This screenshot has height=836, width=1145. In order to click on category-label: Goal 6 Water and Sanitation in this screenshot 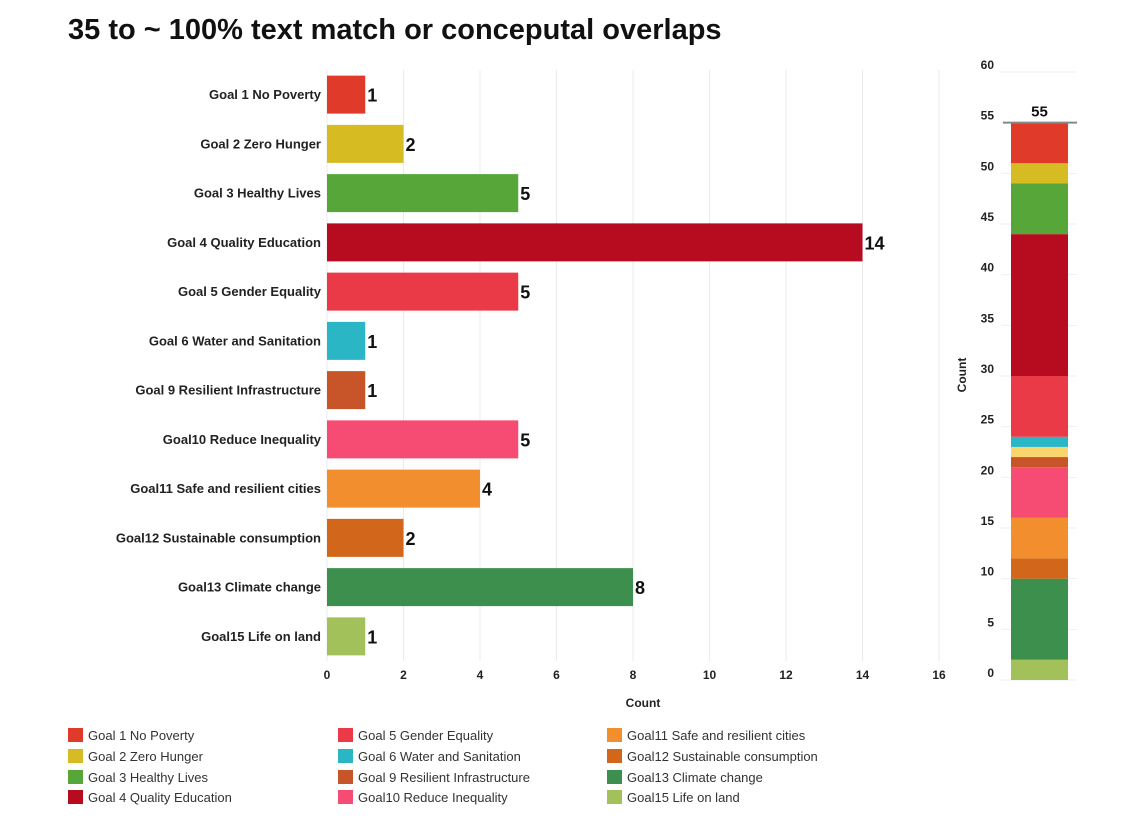, I will do `click(235, 340)`.